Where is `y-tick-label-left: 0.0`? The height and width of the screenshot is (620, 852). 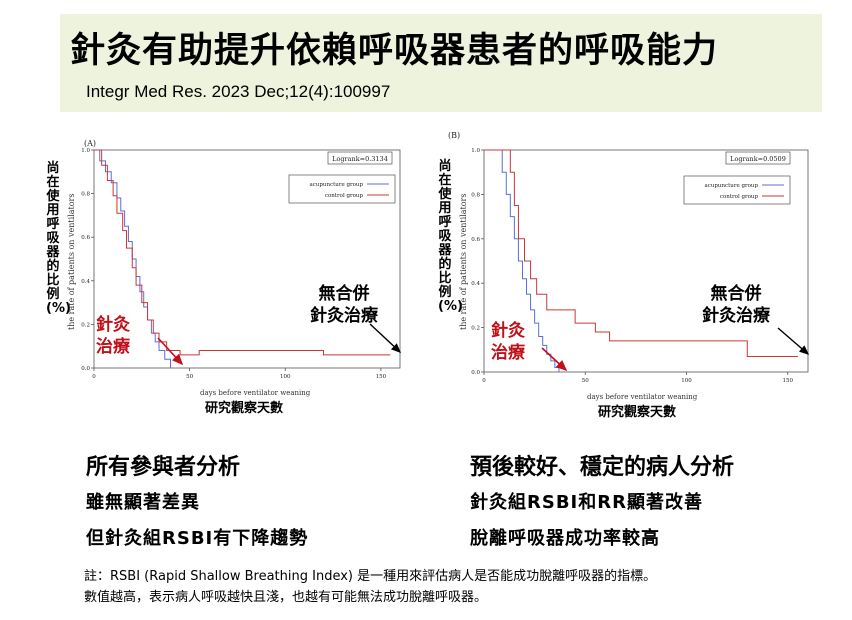 y-tick-label-left: 0.0 is located at coordinates (85, 369).